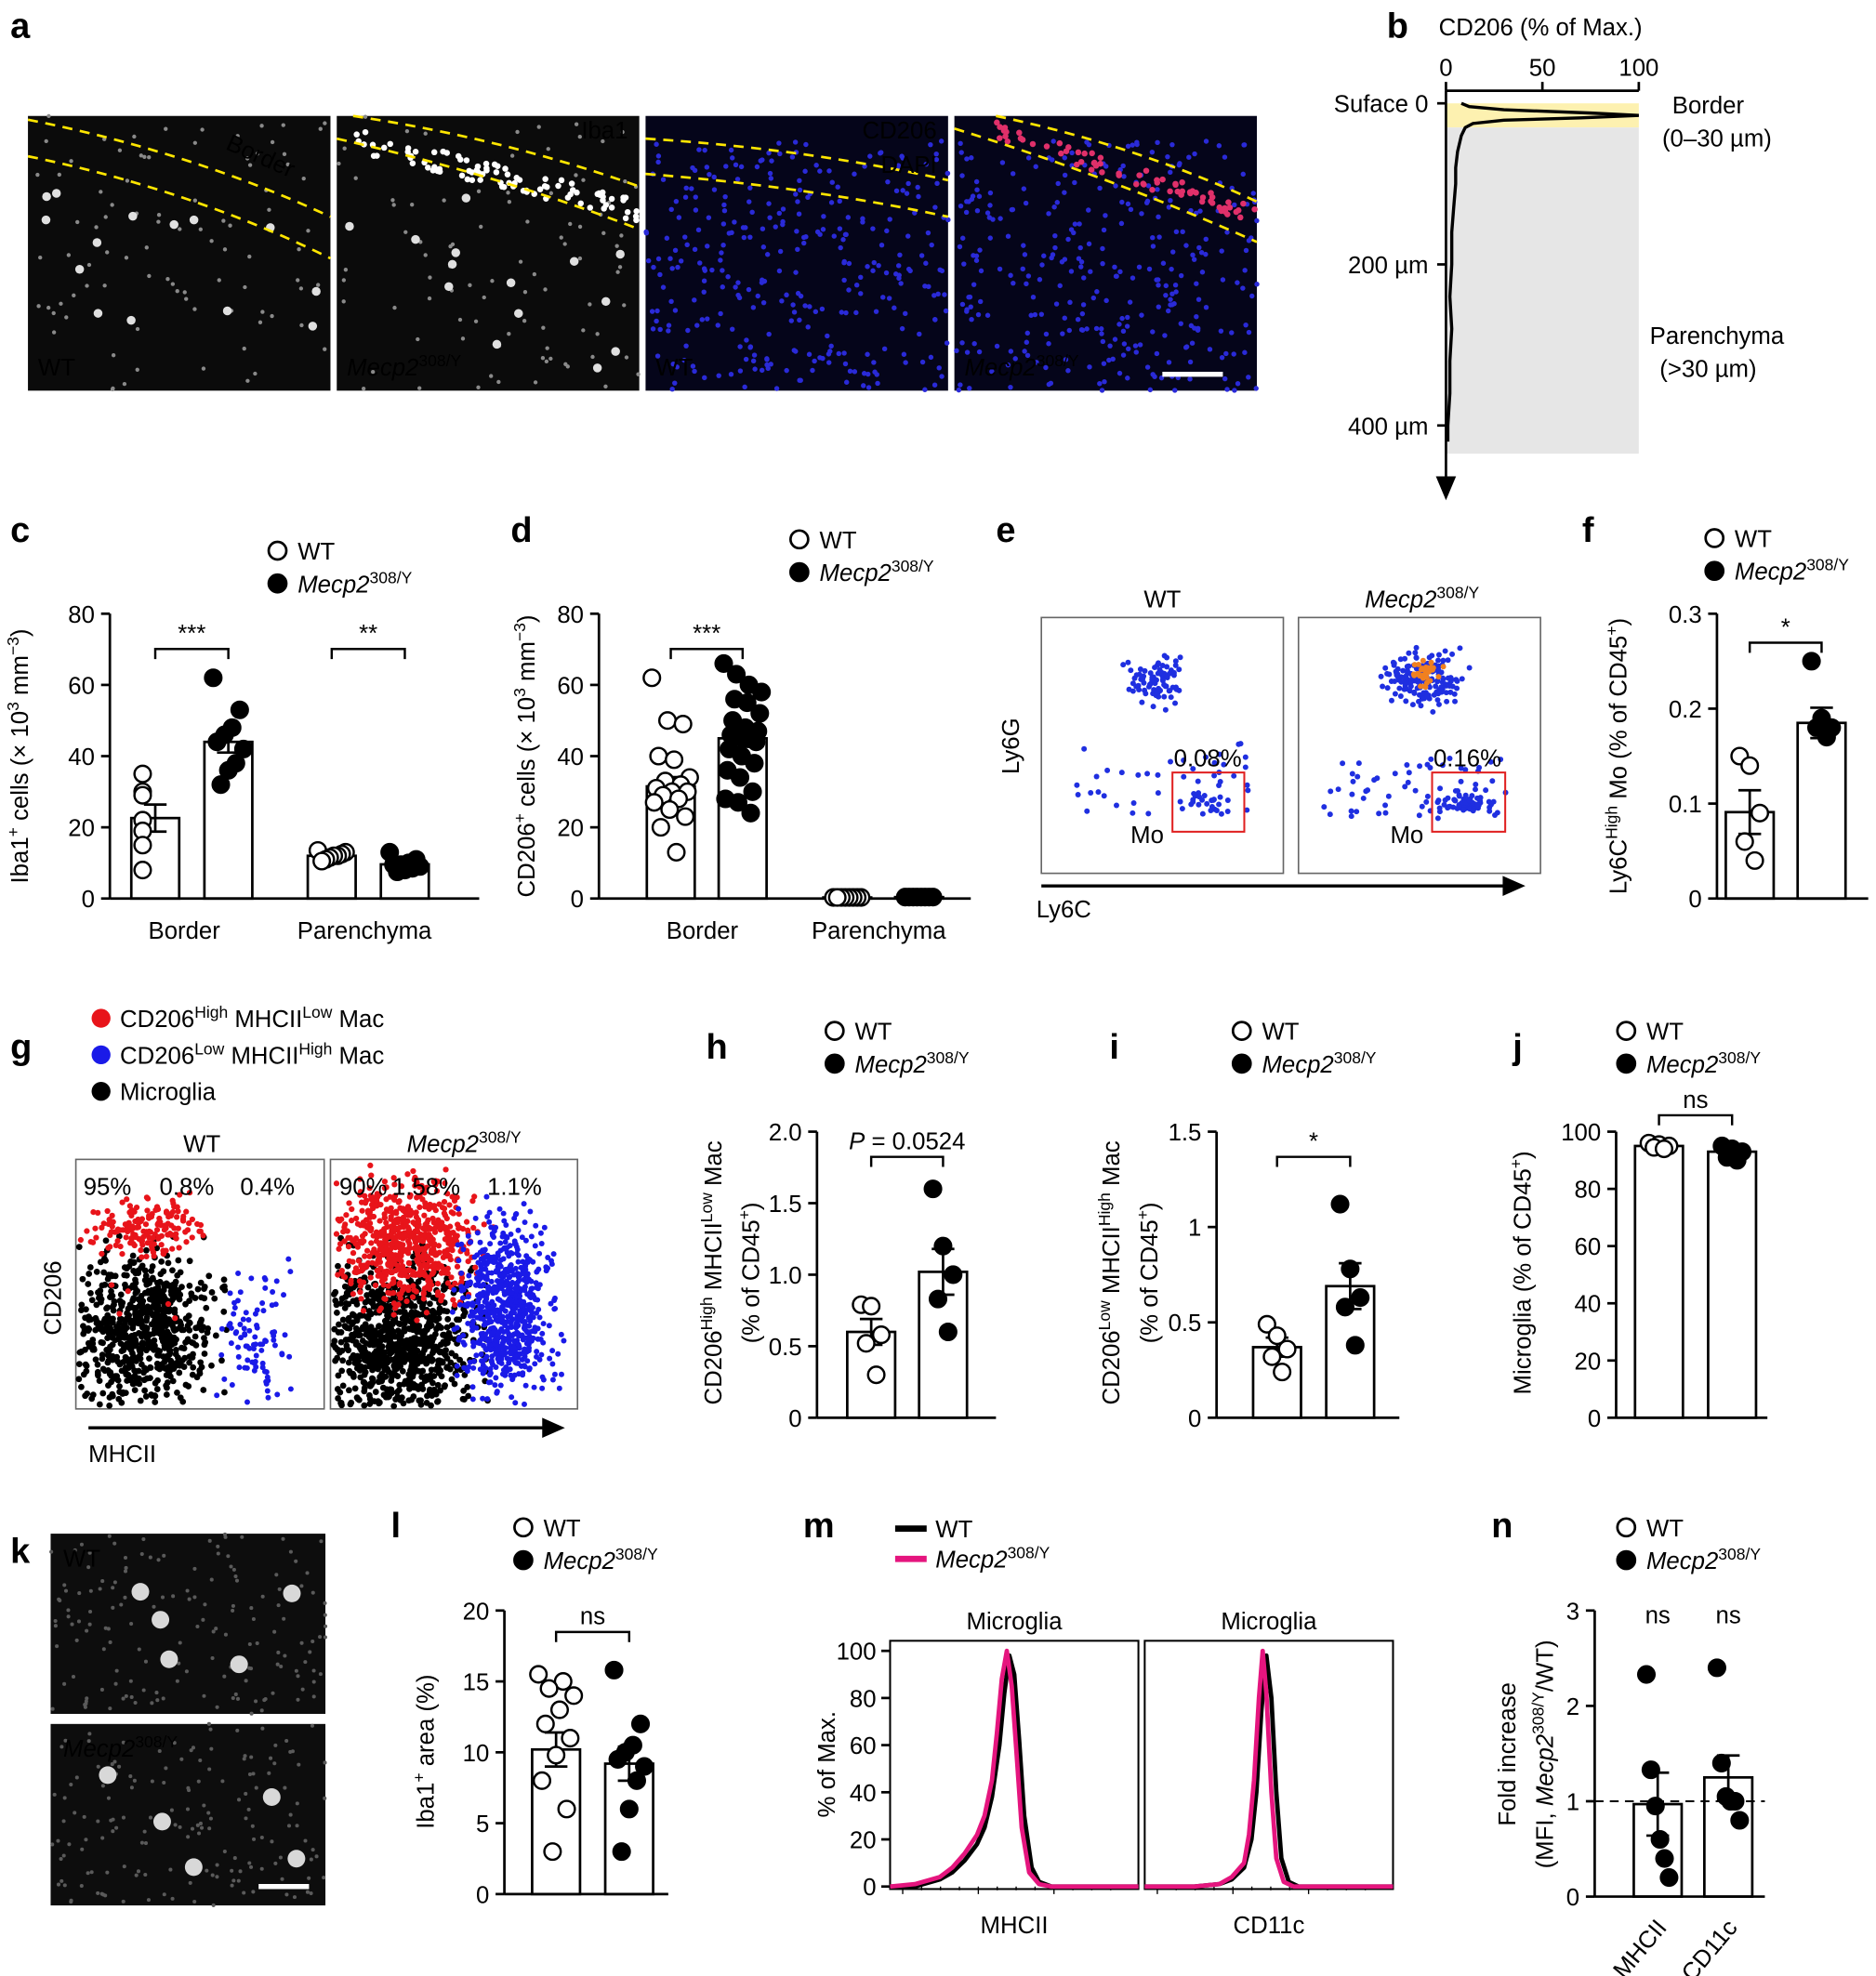 The image size is (1876, 1976). I want to click on plot-title-part: WT, so click(1162, 600).